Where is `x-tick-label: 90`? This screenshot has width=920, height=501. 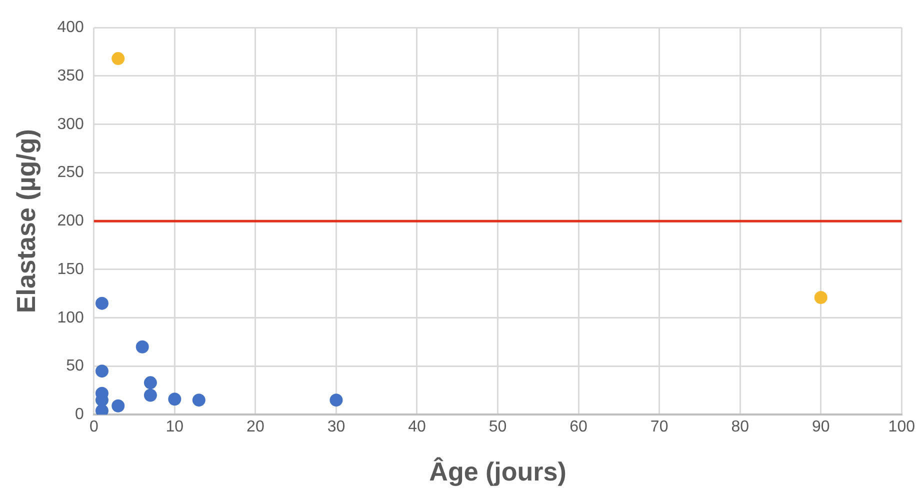 x-tick-label: 90 is located at coordinates (821, 427).